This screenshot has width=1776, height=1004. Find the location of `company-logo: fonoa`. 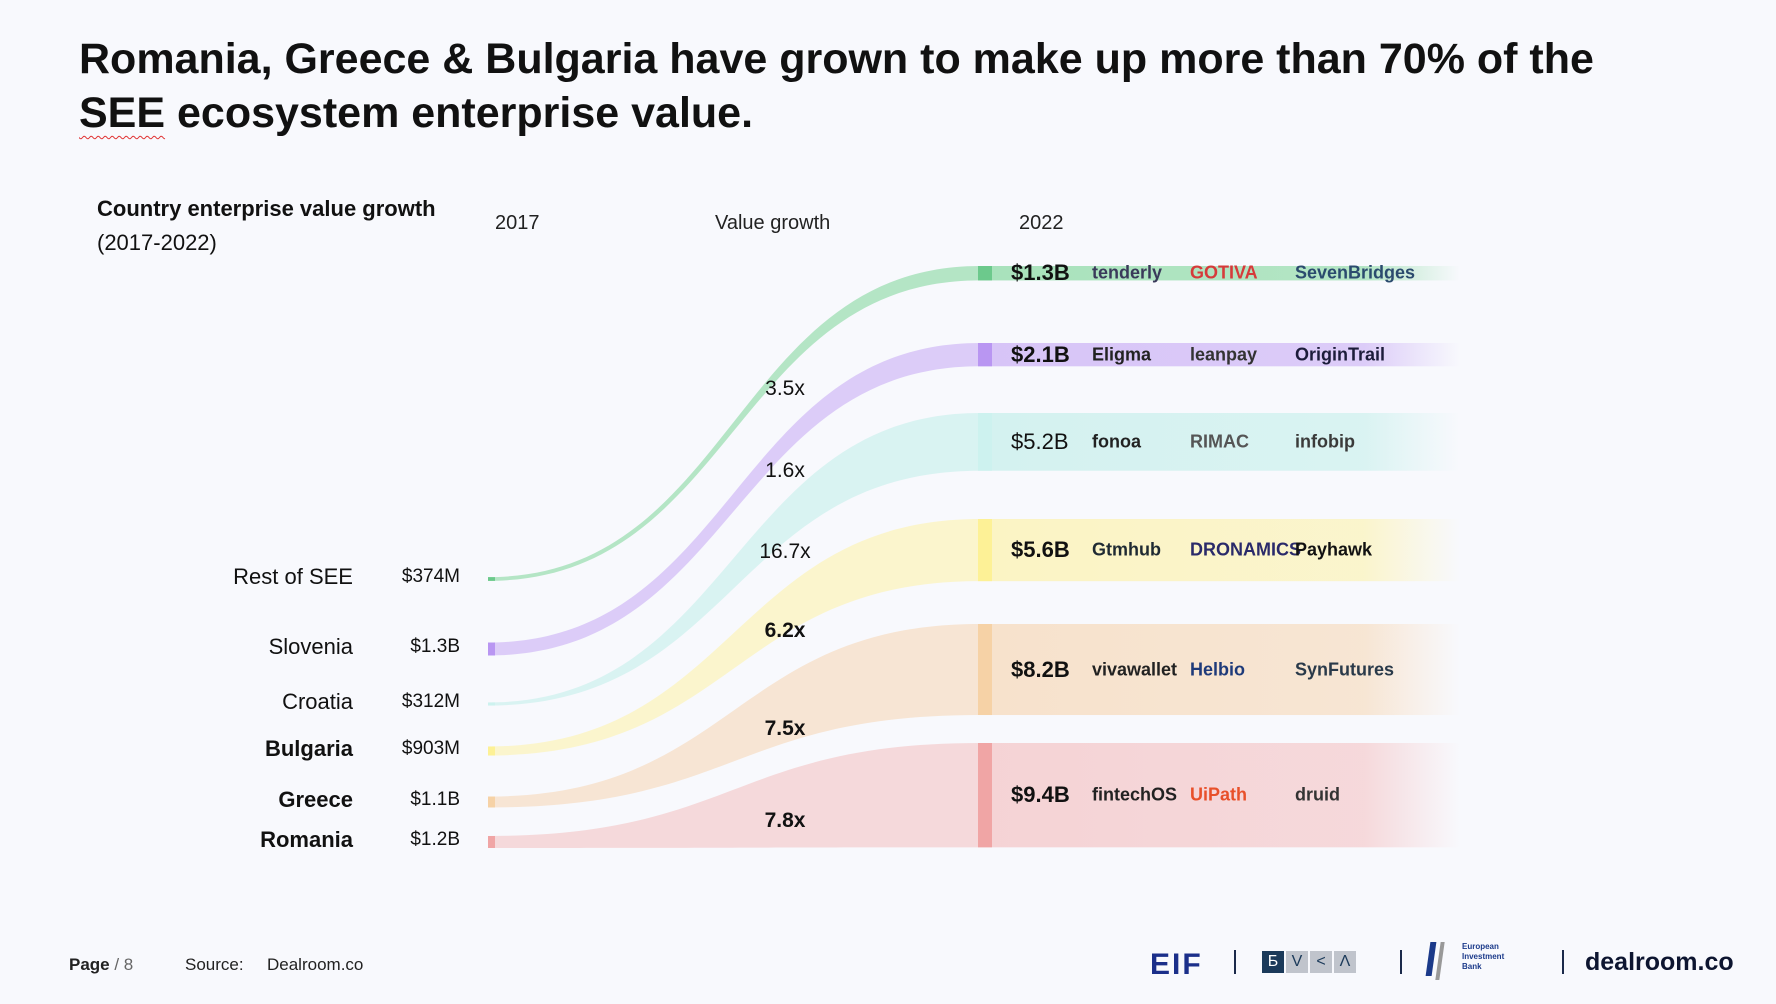

company-logo: fonoa is located at coordinates (1116, 441).